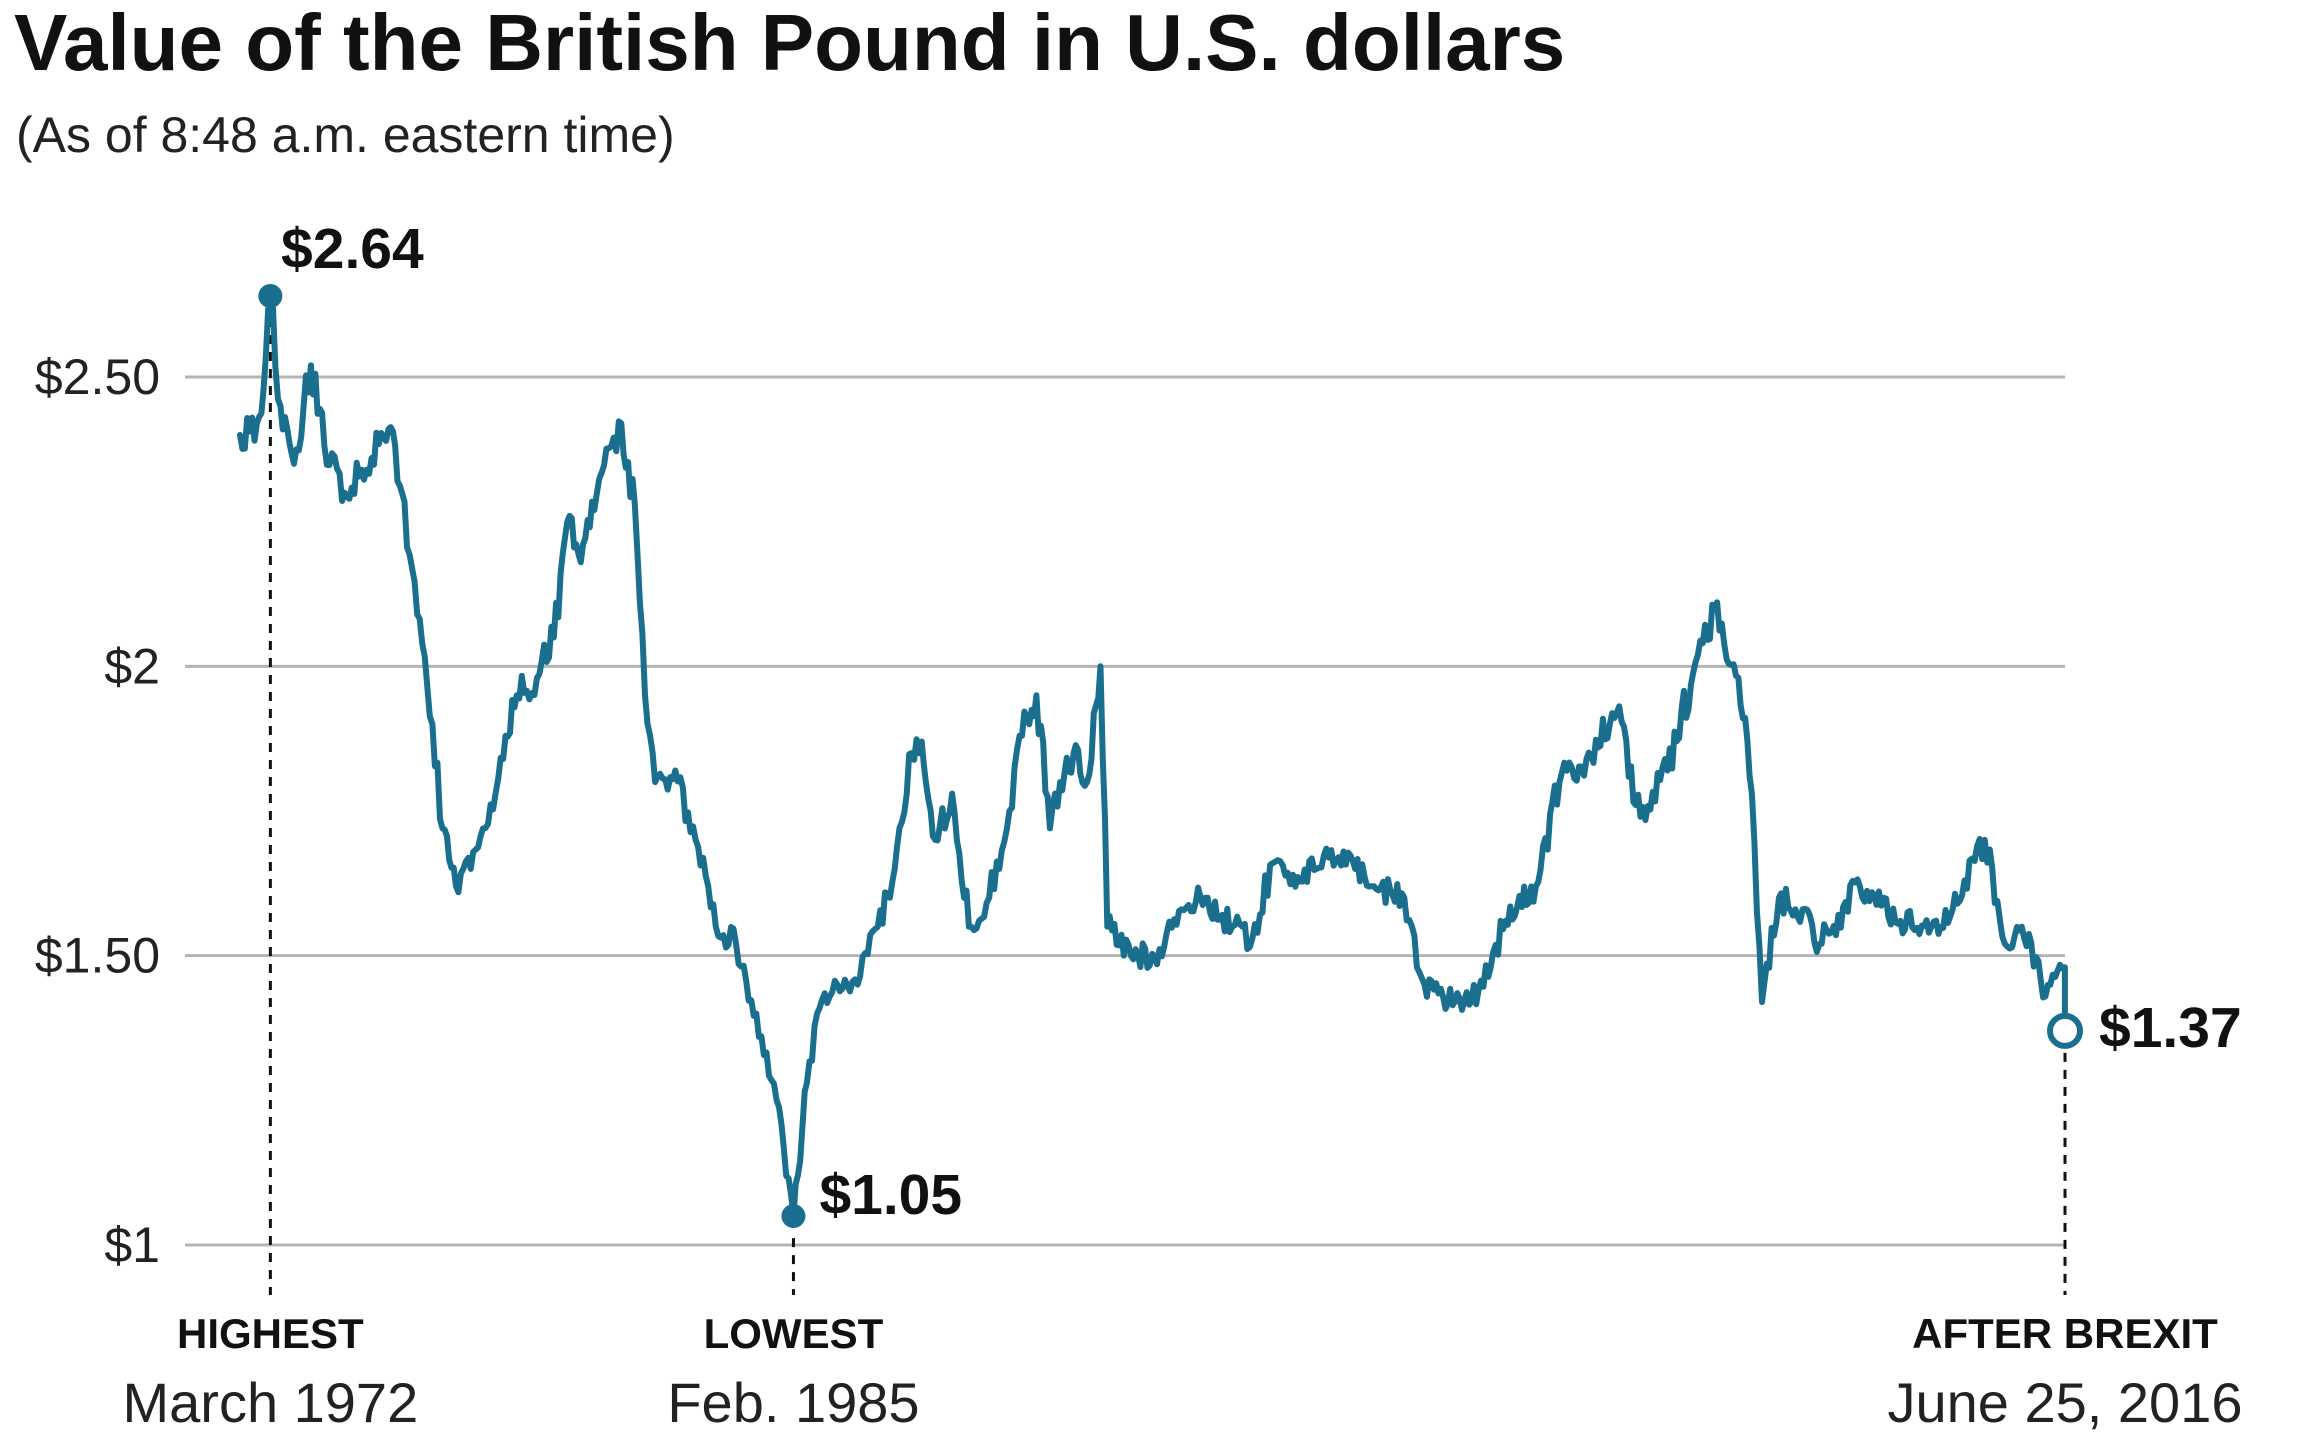 This screenshot has height=1448, width=2300. Describe the element at coordinates (271, 1402) in the screenshot. I see `high-event-date: March 1972` at that location.